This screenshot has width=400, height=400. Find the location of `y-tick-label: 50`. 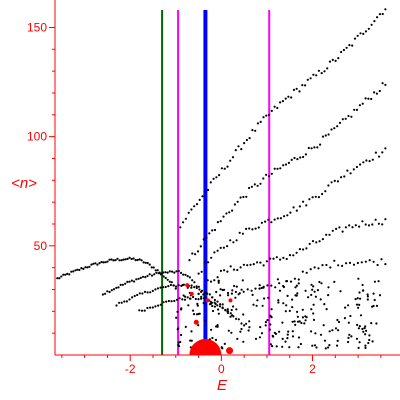

y-tick-label: 50 is located at coordinates (41, 246).